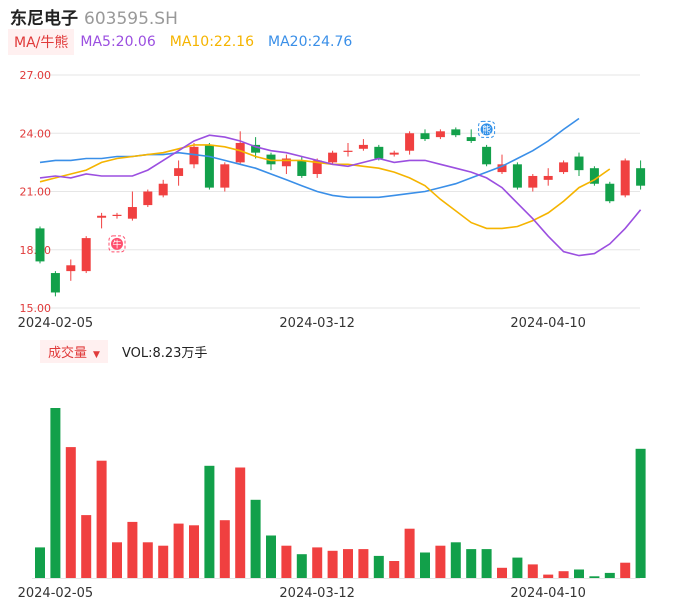 The height and width of the screenshot is (606, 686). Describe the element at coordinates (212, 42) in the screenshot. I see `ma10-legend: MA10:22.16` at that location.